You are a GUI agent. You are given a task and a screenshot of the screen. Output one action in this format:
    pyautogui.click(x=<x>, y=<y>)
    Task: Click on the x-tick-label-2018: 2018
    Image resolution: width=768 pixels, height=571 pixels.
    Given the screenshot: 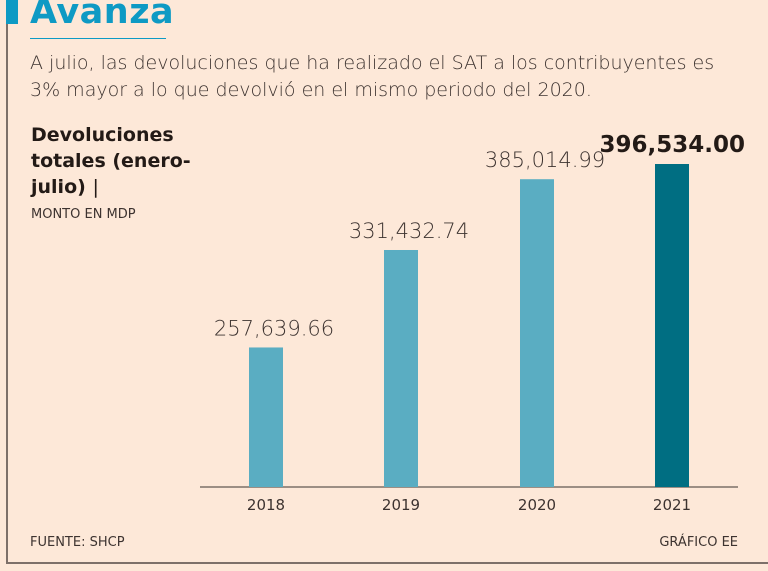 What is the action you would take?
    pyautogui.click(x=266, y=505)
    